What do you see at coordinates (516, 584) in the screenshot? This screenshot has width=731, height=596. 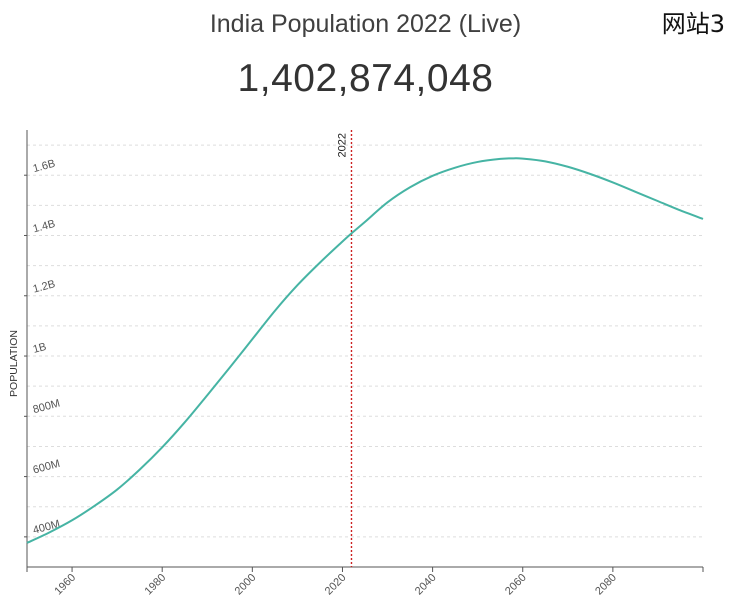 I see `x-tick-label: 2060` at bounding box center [516, 584].